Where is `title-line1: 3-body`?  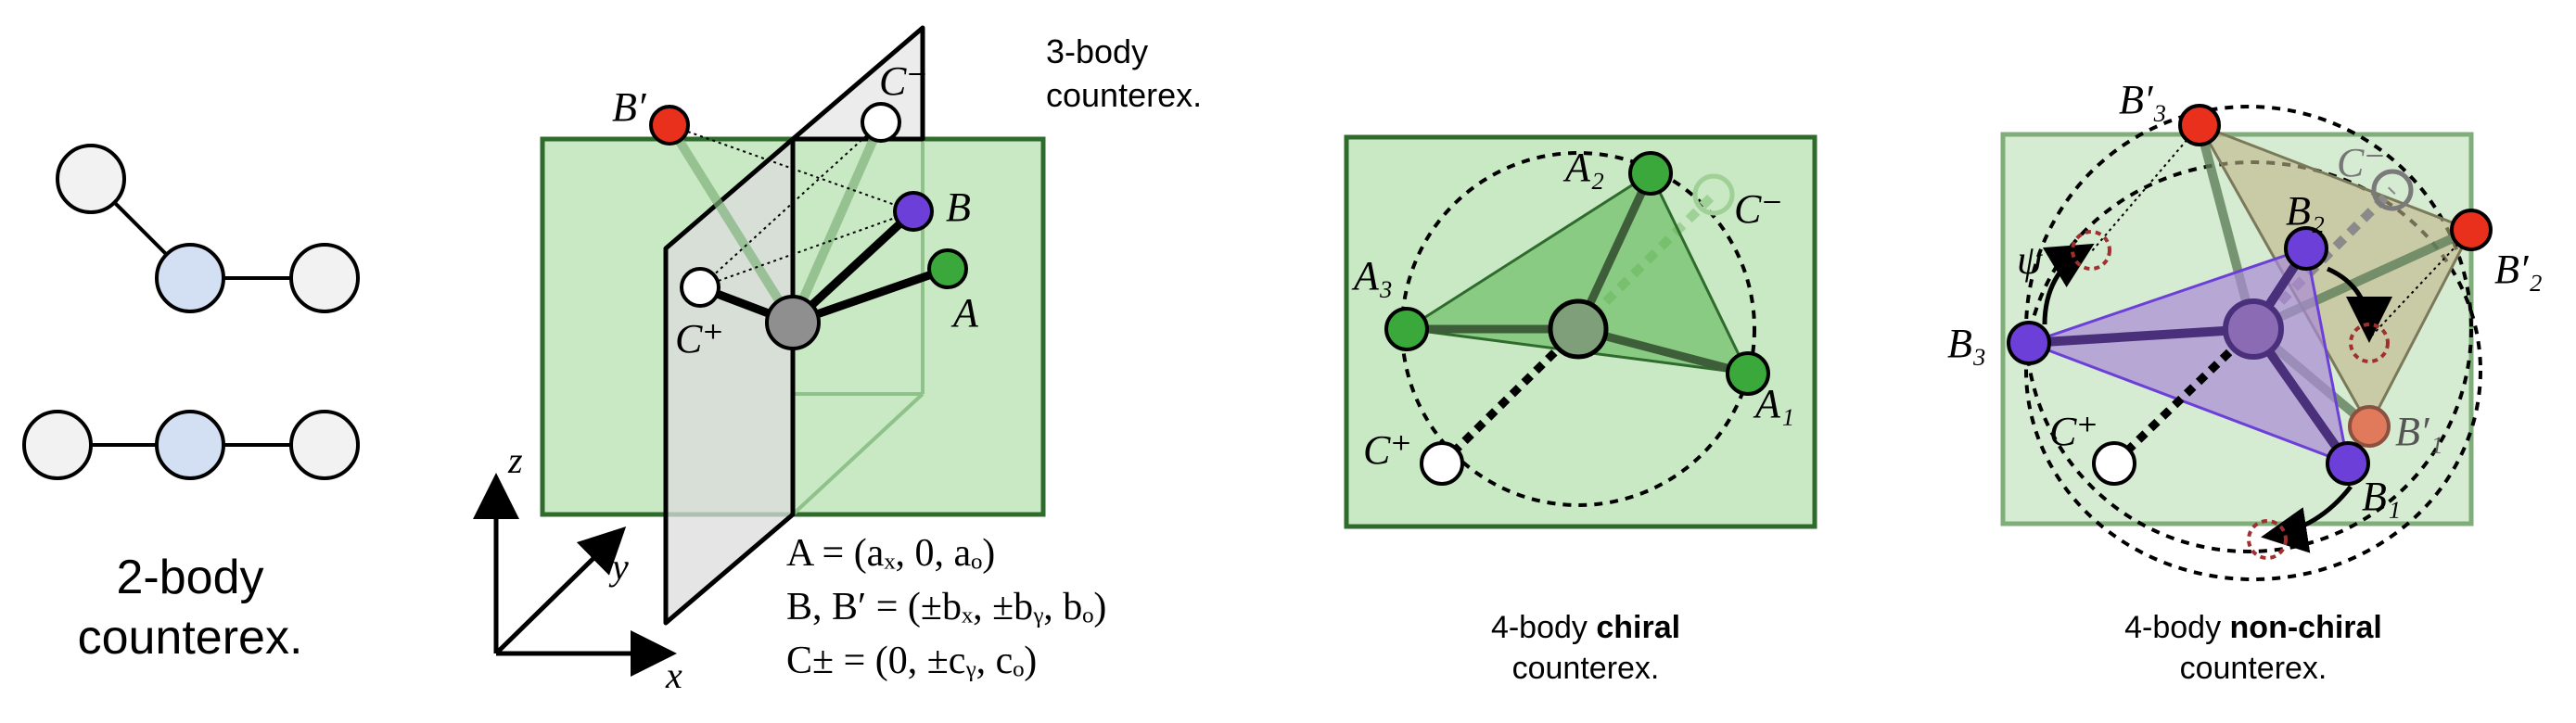 title-line1: 3-body is located at coordinates (1097, 51).